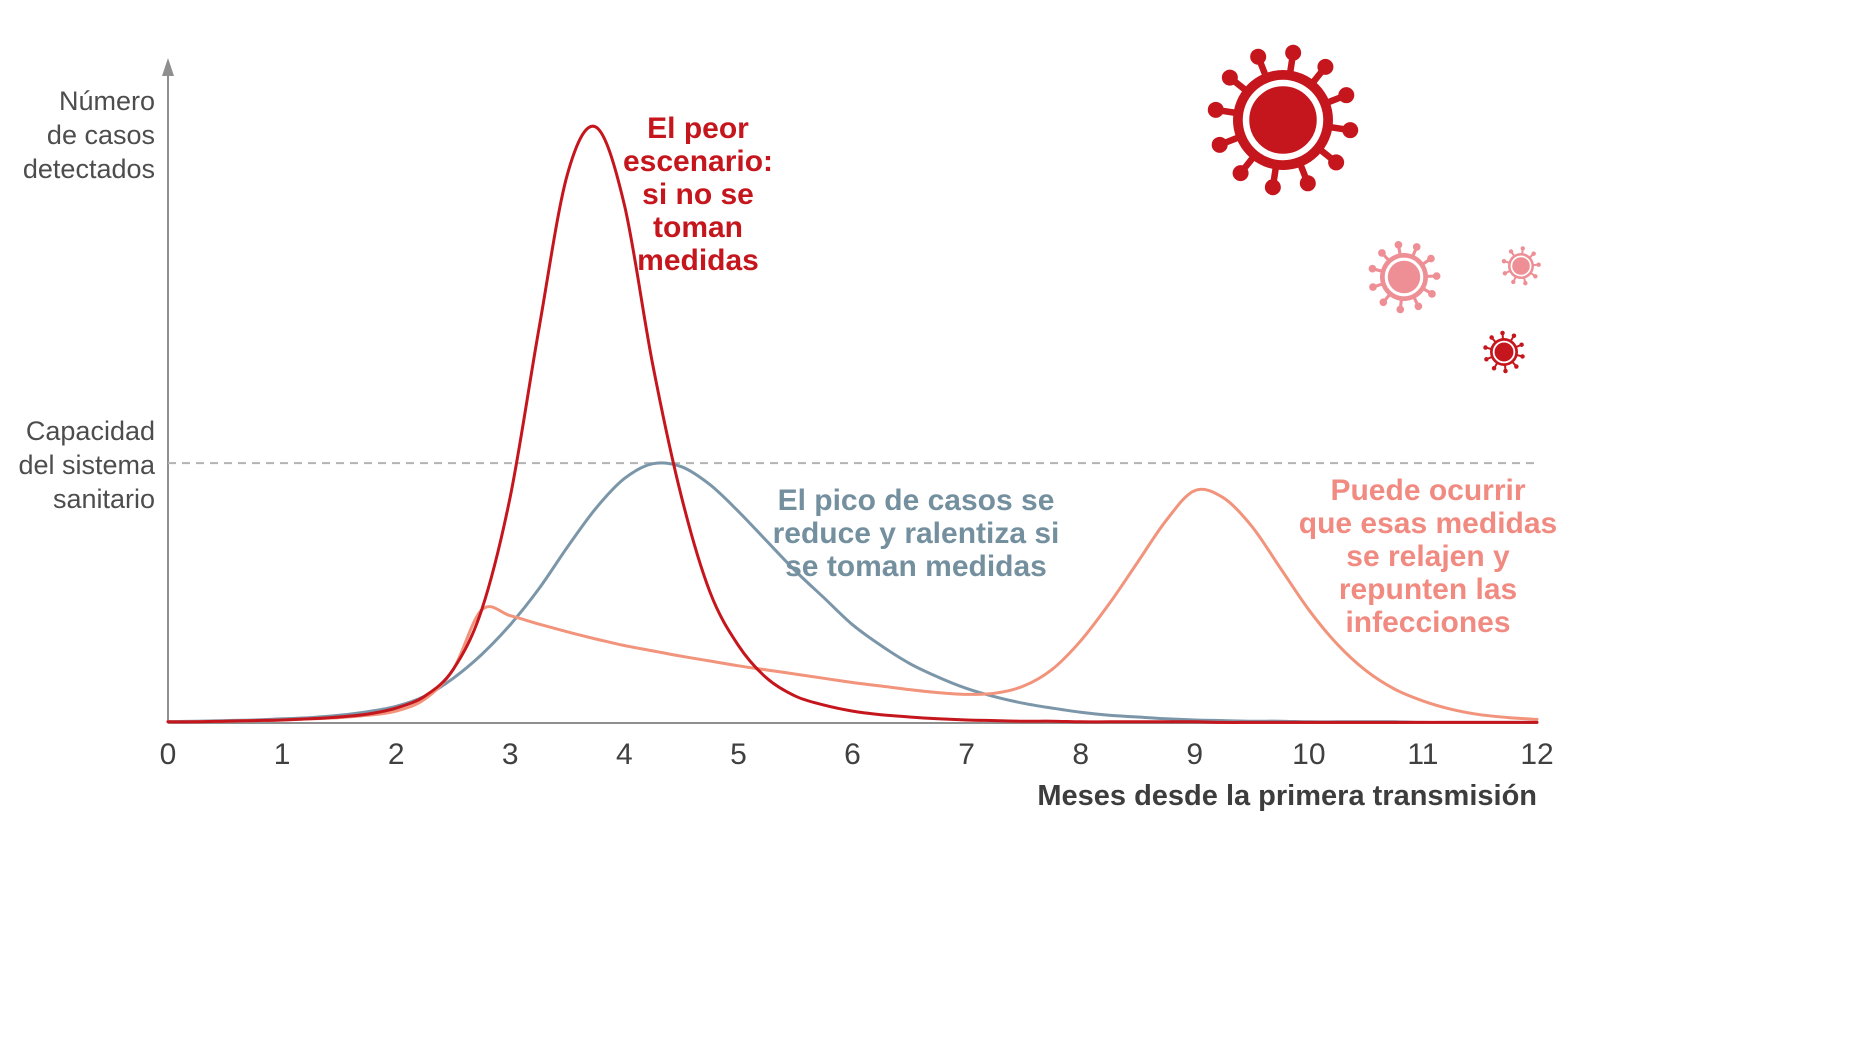  I want to click on y-axis-label: Número de casos detectados, so click(88, 135).